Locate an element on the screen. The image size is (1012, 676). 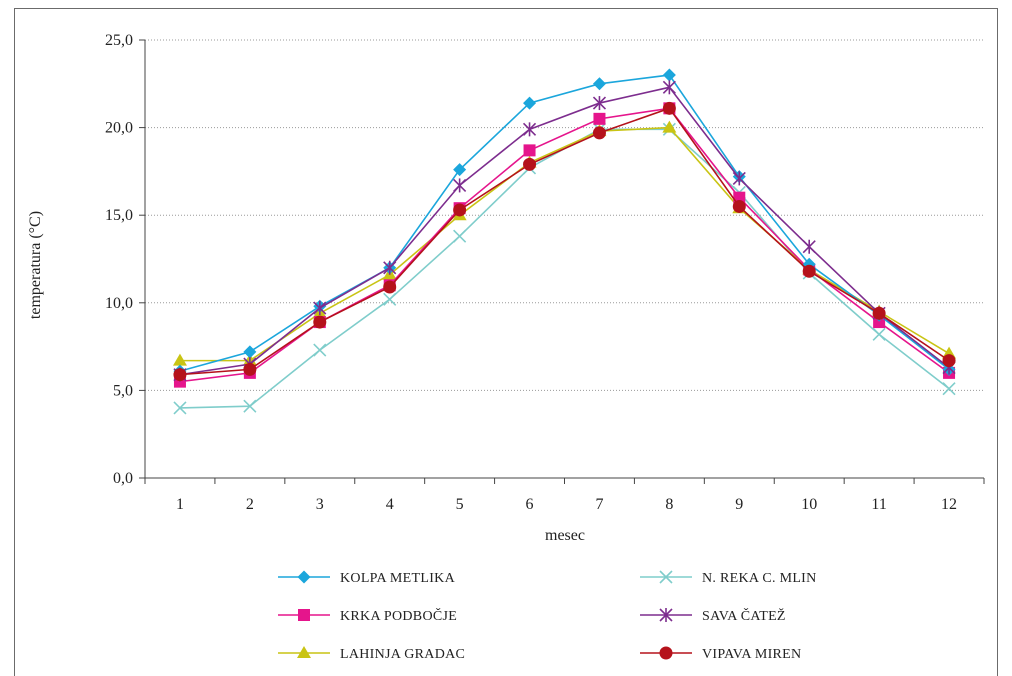
y-tick-label: 0,0 is located at coordinates (123, 478).